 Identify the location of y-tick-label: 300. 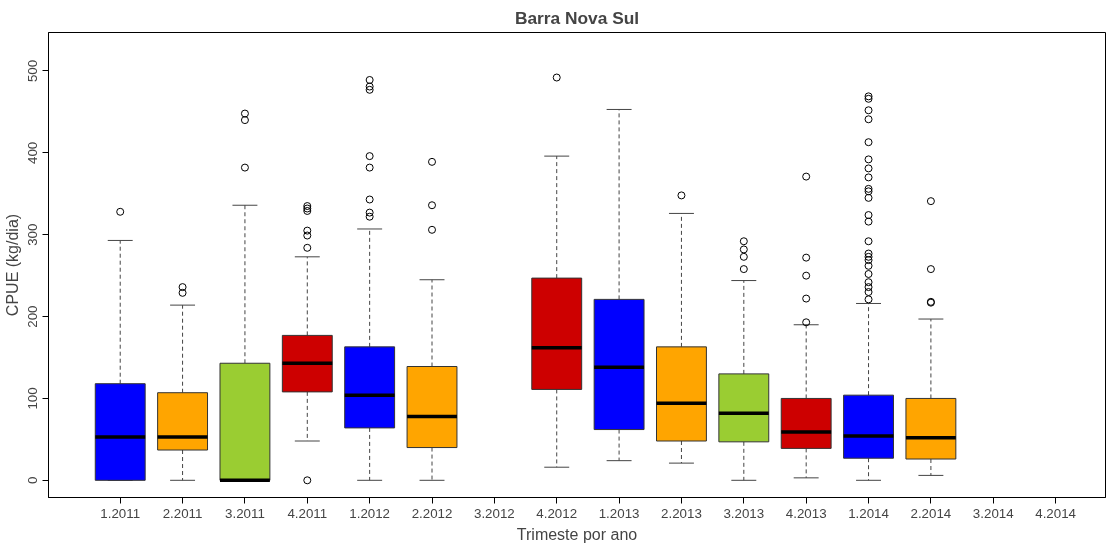
(33, 234).